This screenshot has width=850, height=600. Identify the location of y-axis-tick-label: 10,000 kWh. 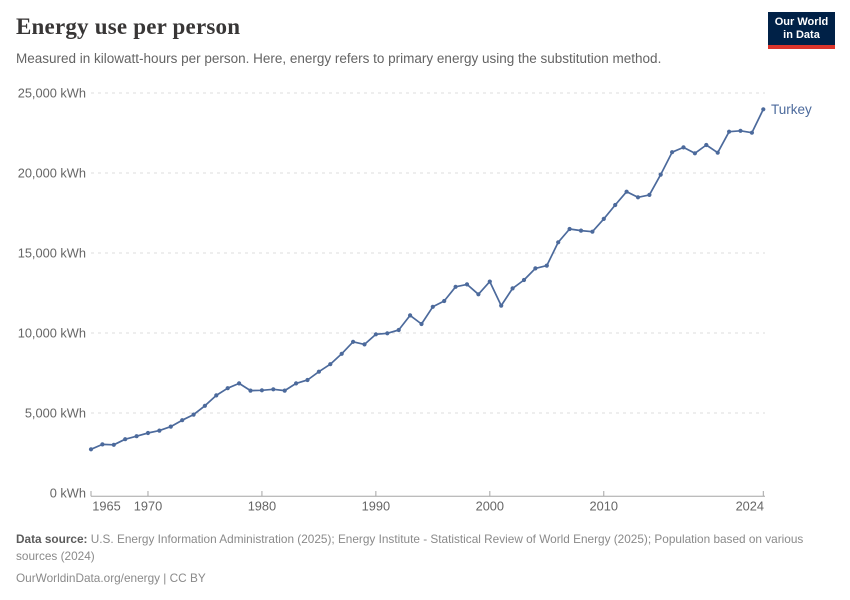
(52, 332).